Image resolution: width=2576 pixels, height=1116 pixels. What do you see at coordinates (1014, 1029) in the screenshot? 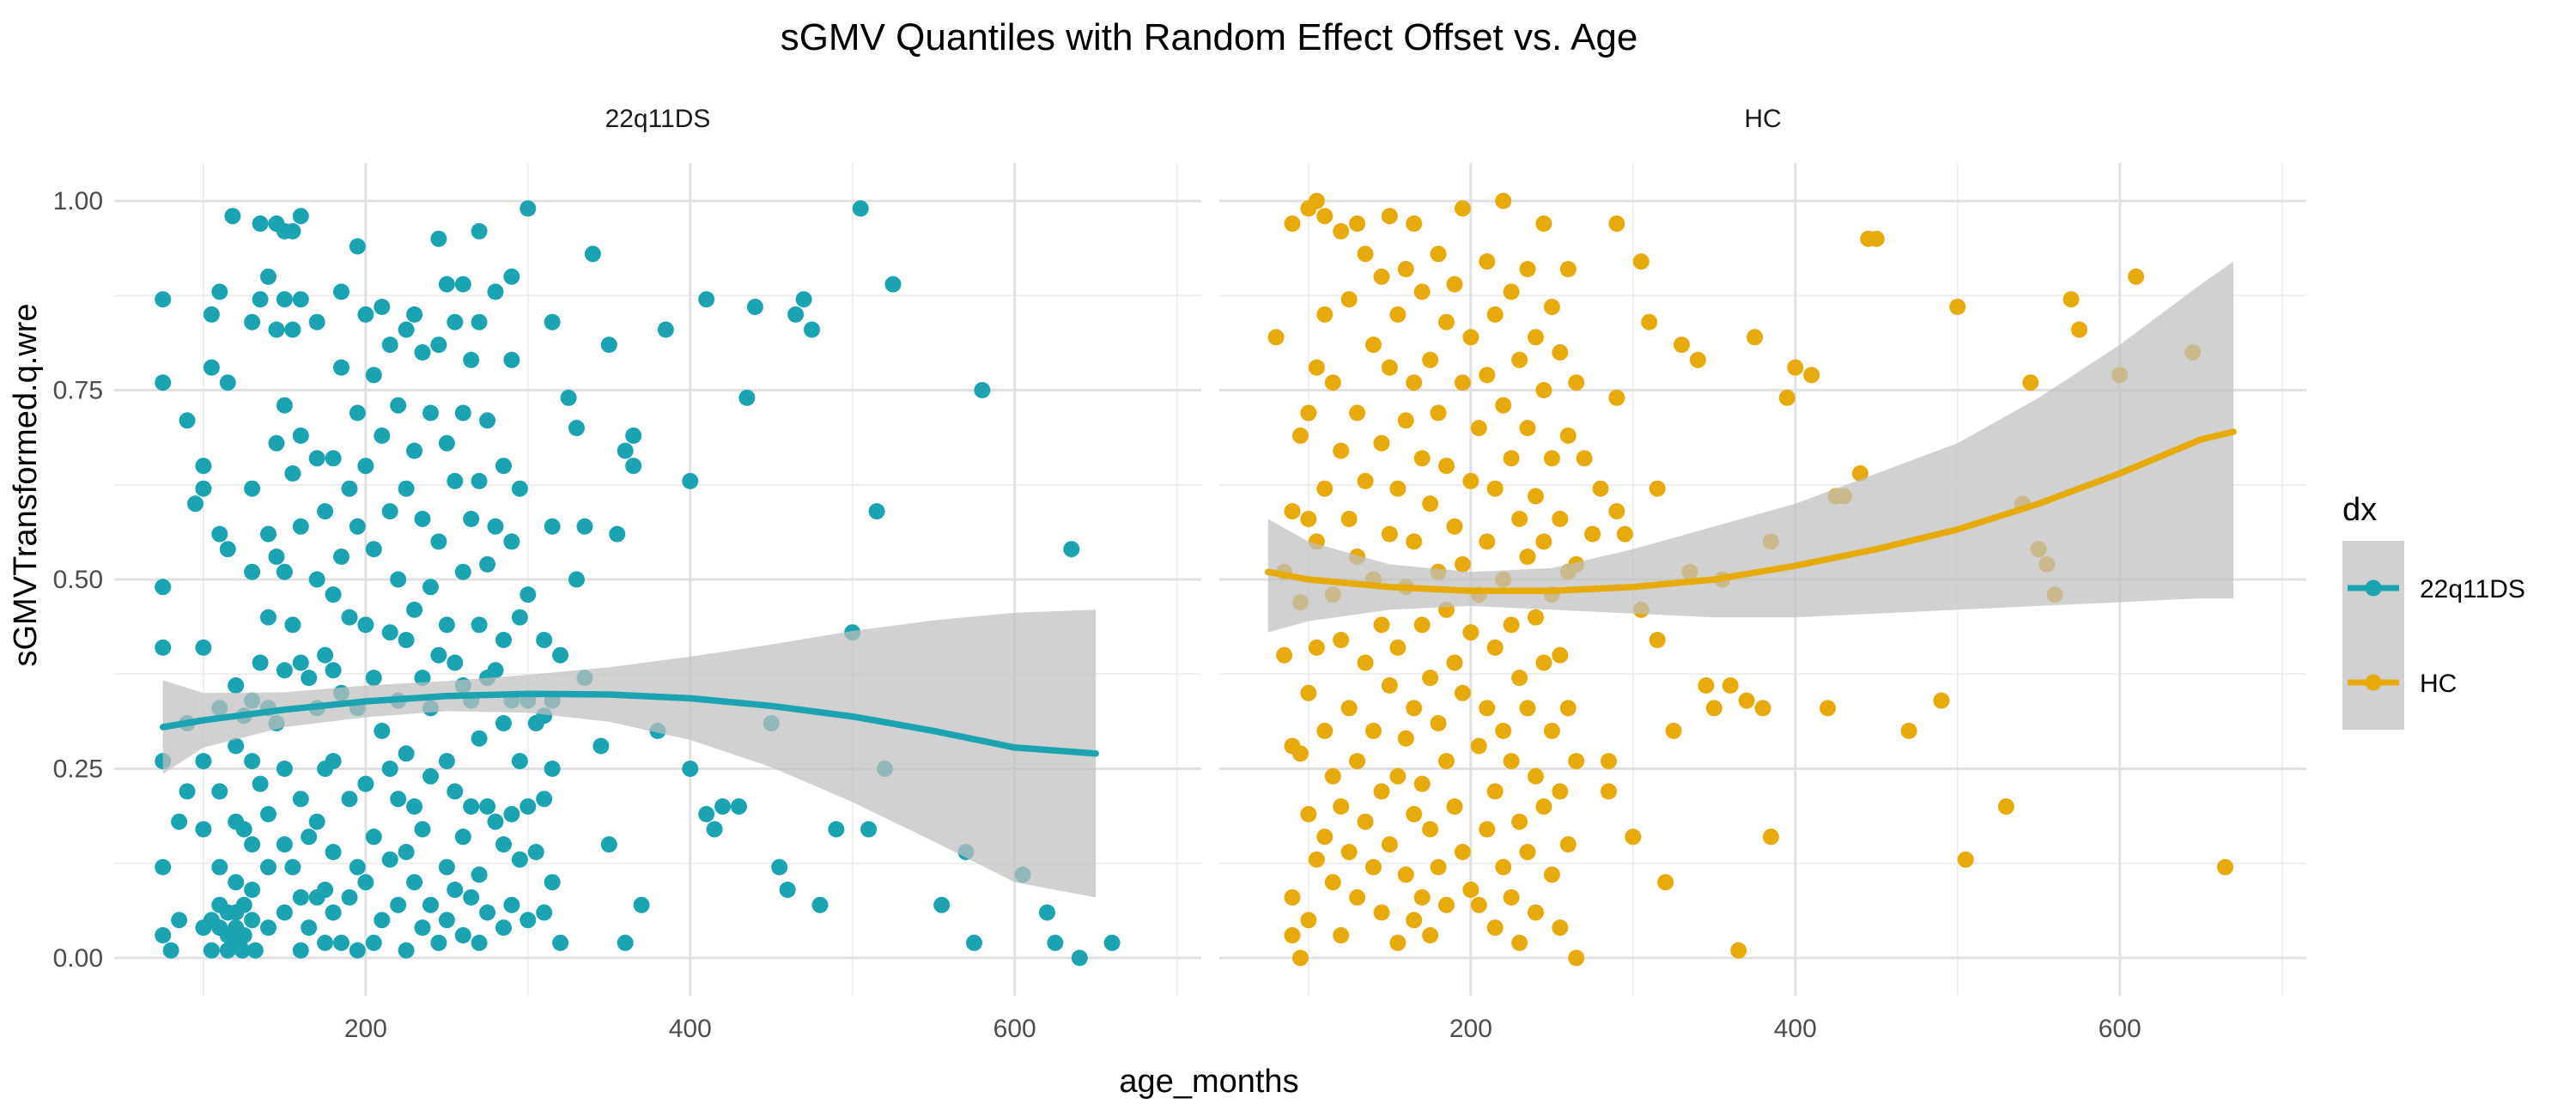
I see `x-tick-label: 600` at bounding box center [1014, 1029].